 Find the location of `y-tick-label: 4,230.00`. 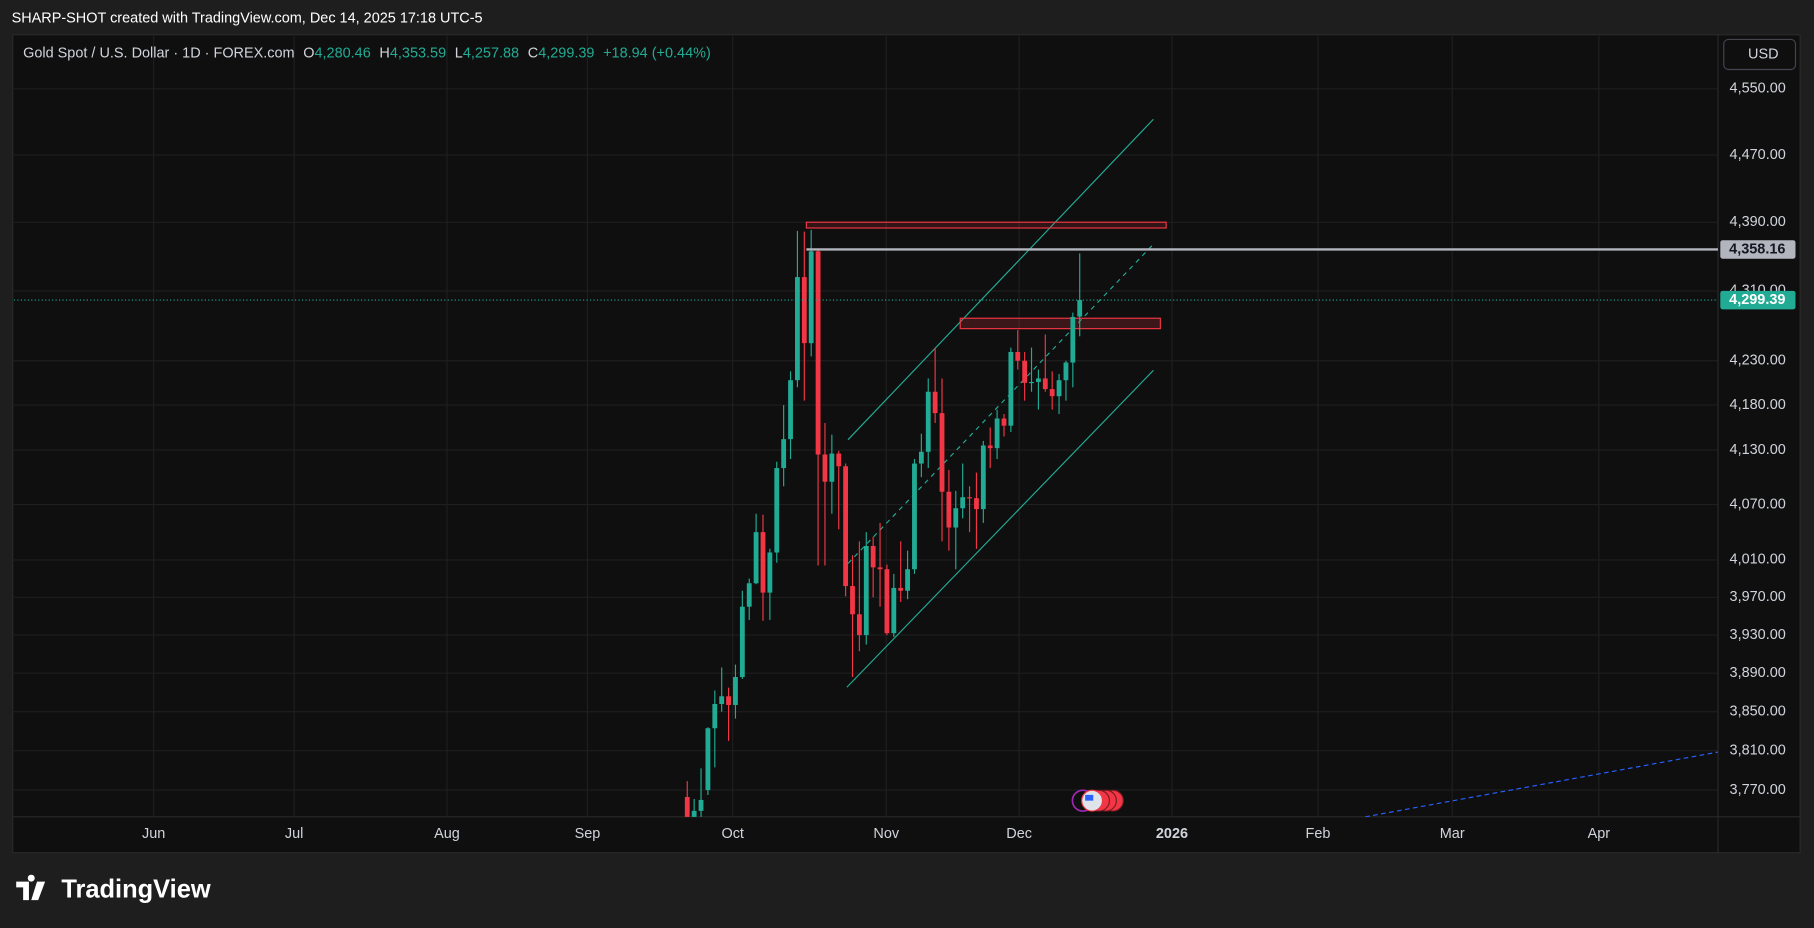

y-tick-label: 4,230.00 is located at coordinates (1758, 361).